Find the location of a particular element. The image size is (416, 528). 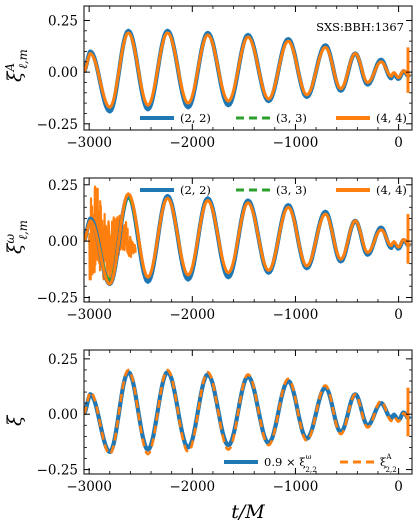

chart-annotation: SXS:BBH:1367 is located at coordinates (360, 27).